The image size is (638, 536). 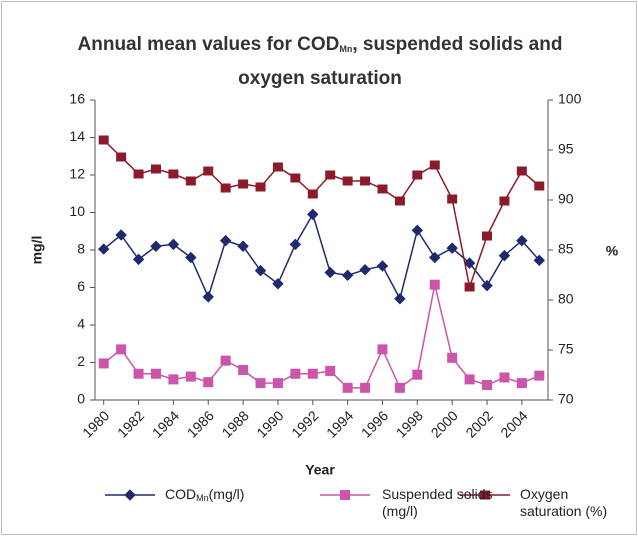 I want to click on title-subscript: Mn, so click(x=346, y=49).